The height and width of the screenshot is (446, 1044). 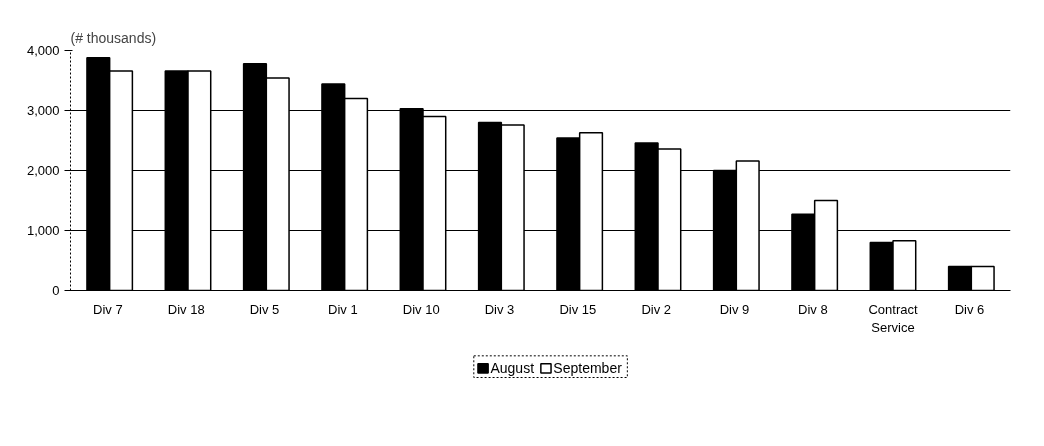 I want to click on x-tick-label: Div 7, so click(x=108, y=309).